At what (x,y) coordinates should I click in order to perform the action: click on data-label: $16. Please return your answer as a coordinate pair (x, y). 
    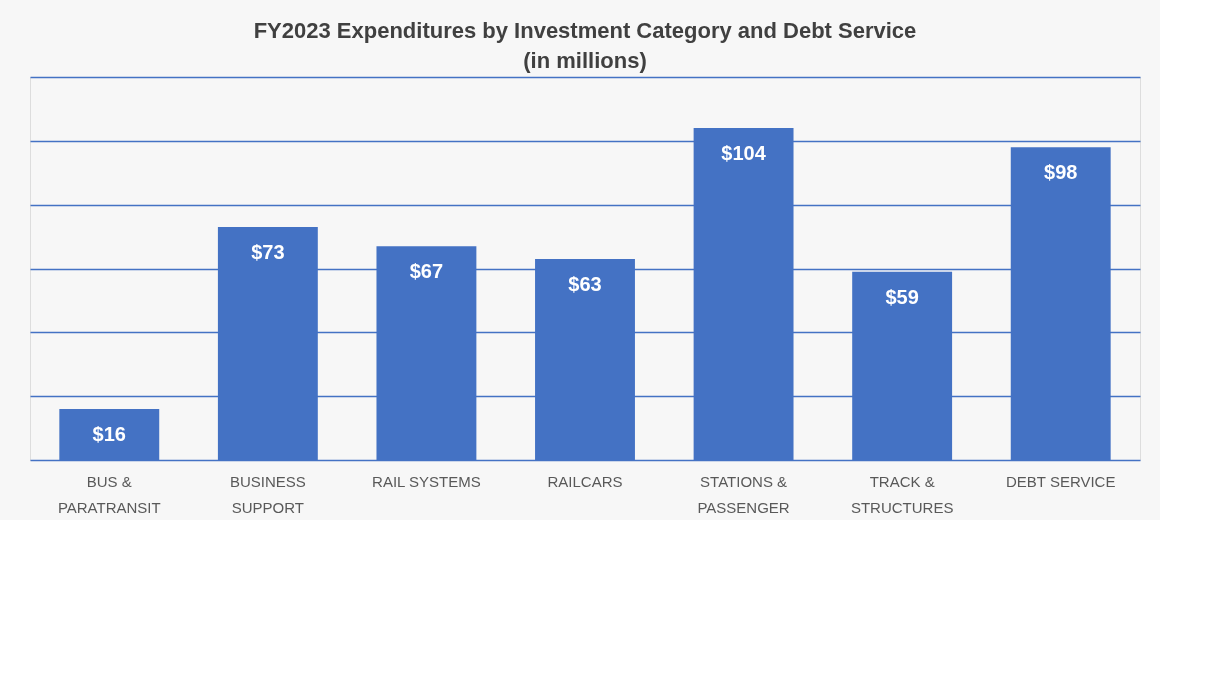
    Looking at the image, I should click on (109, 433).